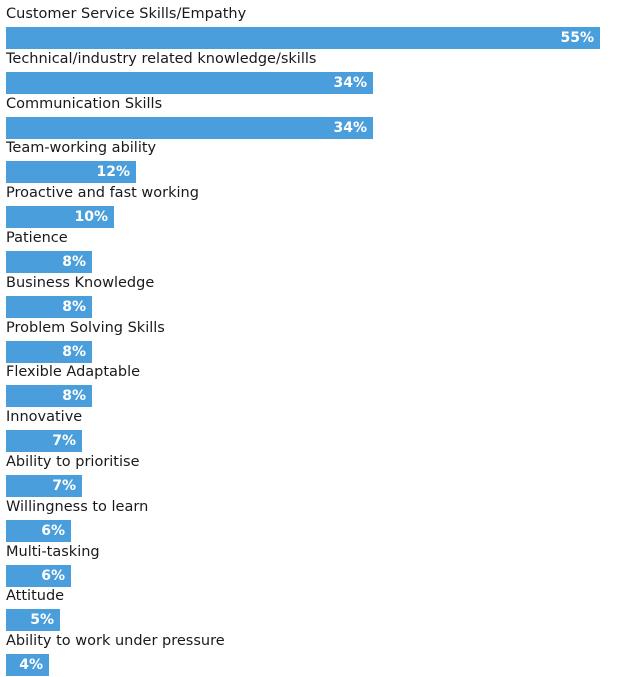  Describe the element at coordinates (35, 596) in the screenshot. I see `category-label: Attitude` at that location.